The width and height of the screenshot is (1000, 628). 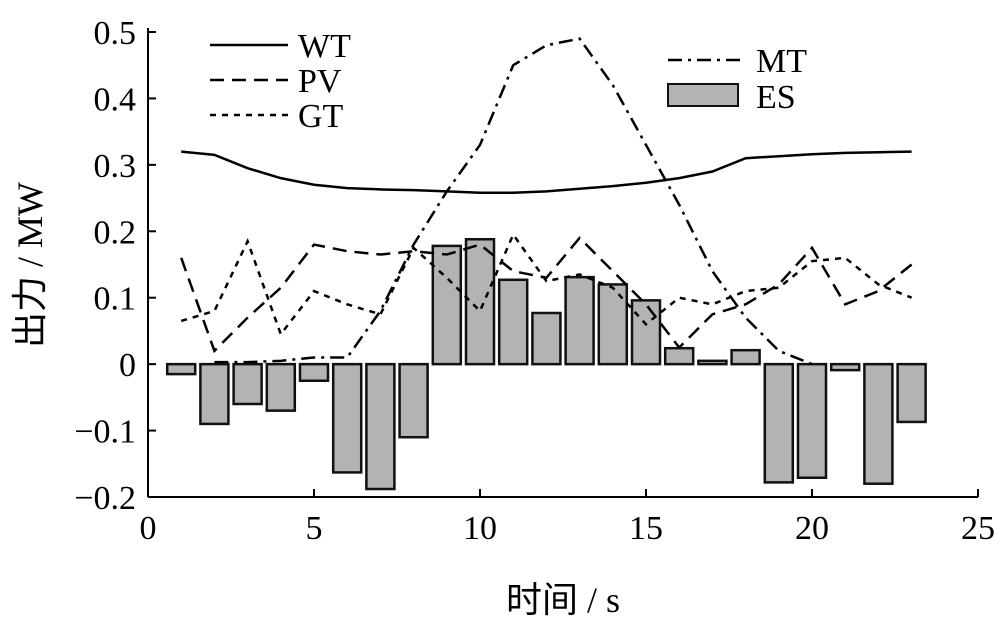 I want to click on y-tick-label: 0.3, so click(x=115, y=166).